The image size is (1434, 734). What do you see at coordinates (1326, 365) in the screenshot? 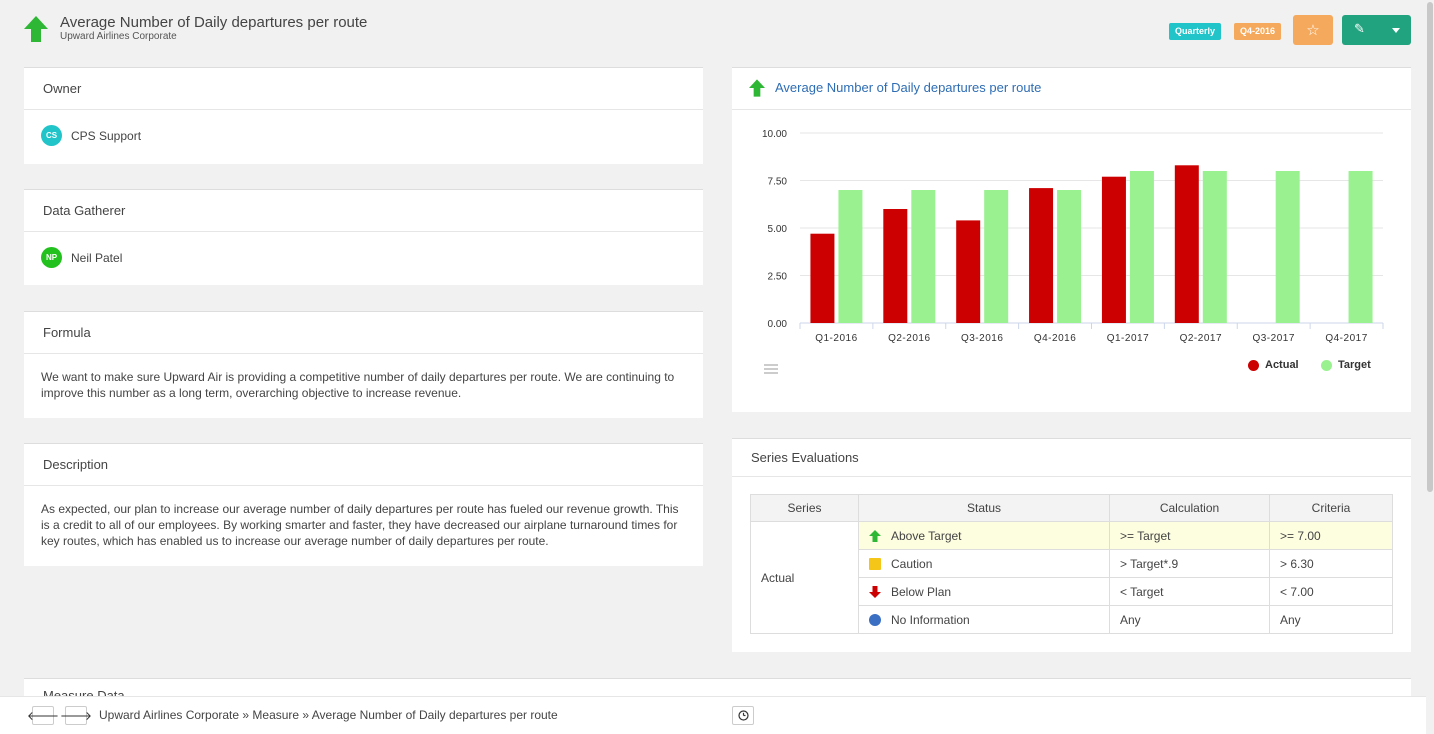
I see `legend-target-dot` at bounding box center [1326, 365].